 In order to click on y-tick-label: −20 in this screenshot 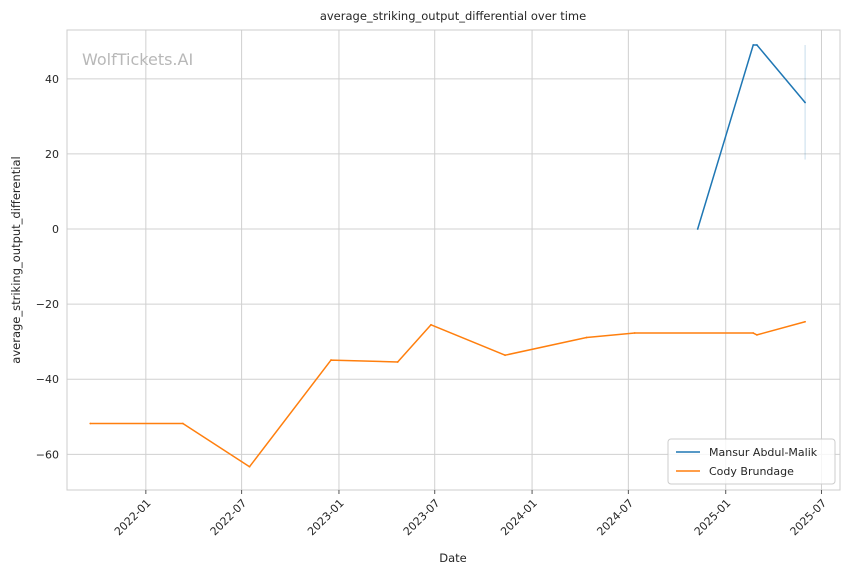, I will do `click(47, 304)`.